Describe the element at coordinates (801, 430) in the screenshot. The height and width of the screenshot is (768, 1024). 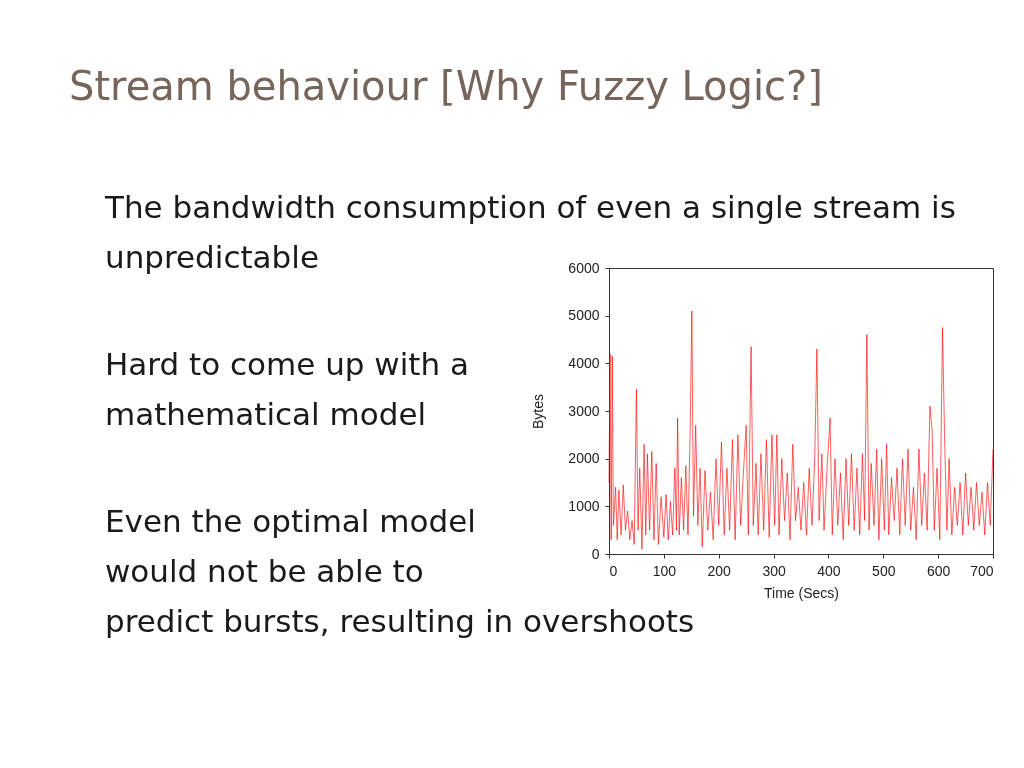
I see `line-series` at that location.